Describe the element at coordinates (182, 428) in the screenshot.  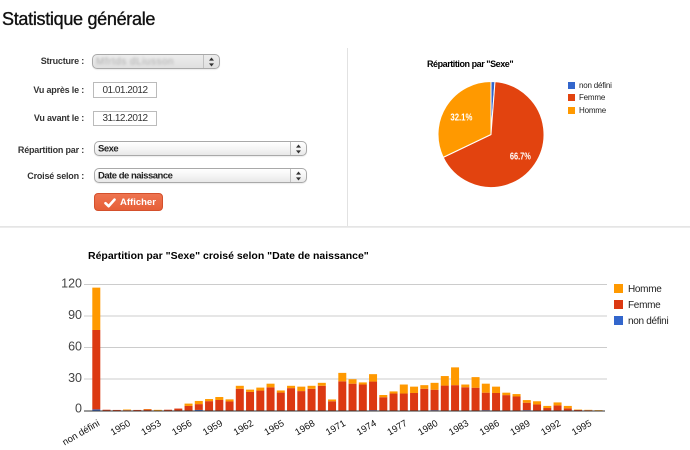
I see `svg-text: 1956` at that location.